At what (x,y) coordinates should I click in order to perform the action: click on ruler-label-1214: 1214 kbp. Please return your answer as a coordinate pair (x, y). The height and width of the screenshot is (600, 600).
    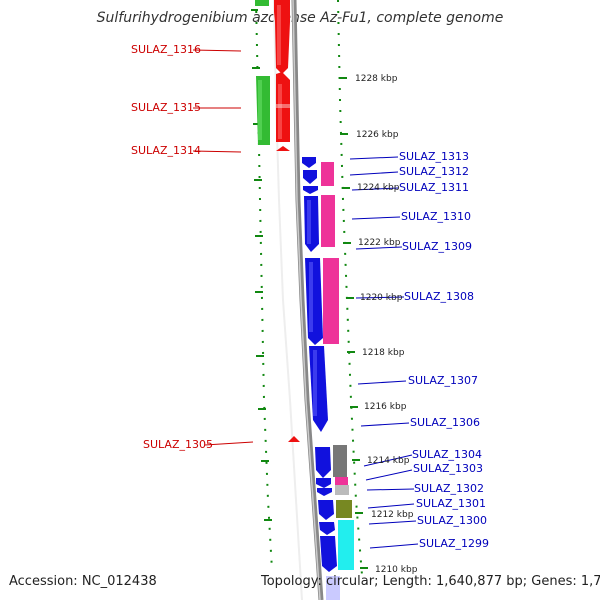
    Looking at the image, I should click on (388, 461).